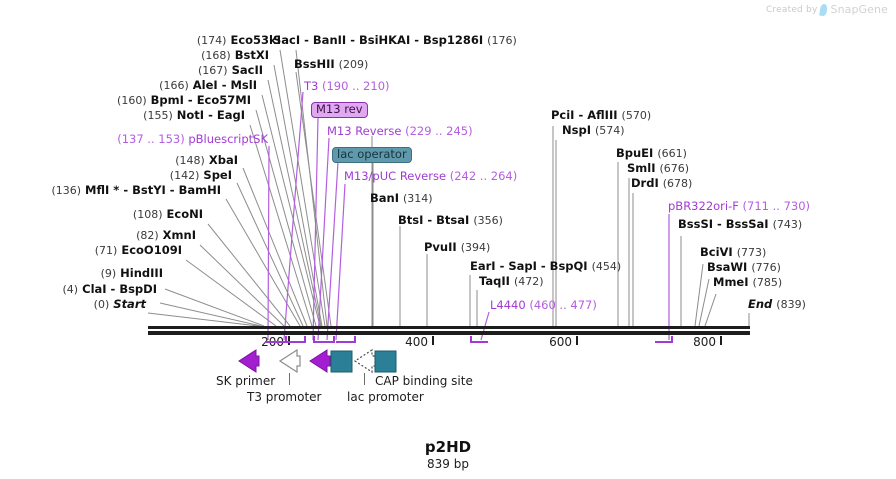 The width and height of the screenshot is (896, 479). What do you see at coordinates (140, 40) in the screenshot?
I see `enzyme-label-eco53ki: (174) Eco53kI` at bounding box center [140, 40].